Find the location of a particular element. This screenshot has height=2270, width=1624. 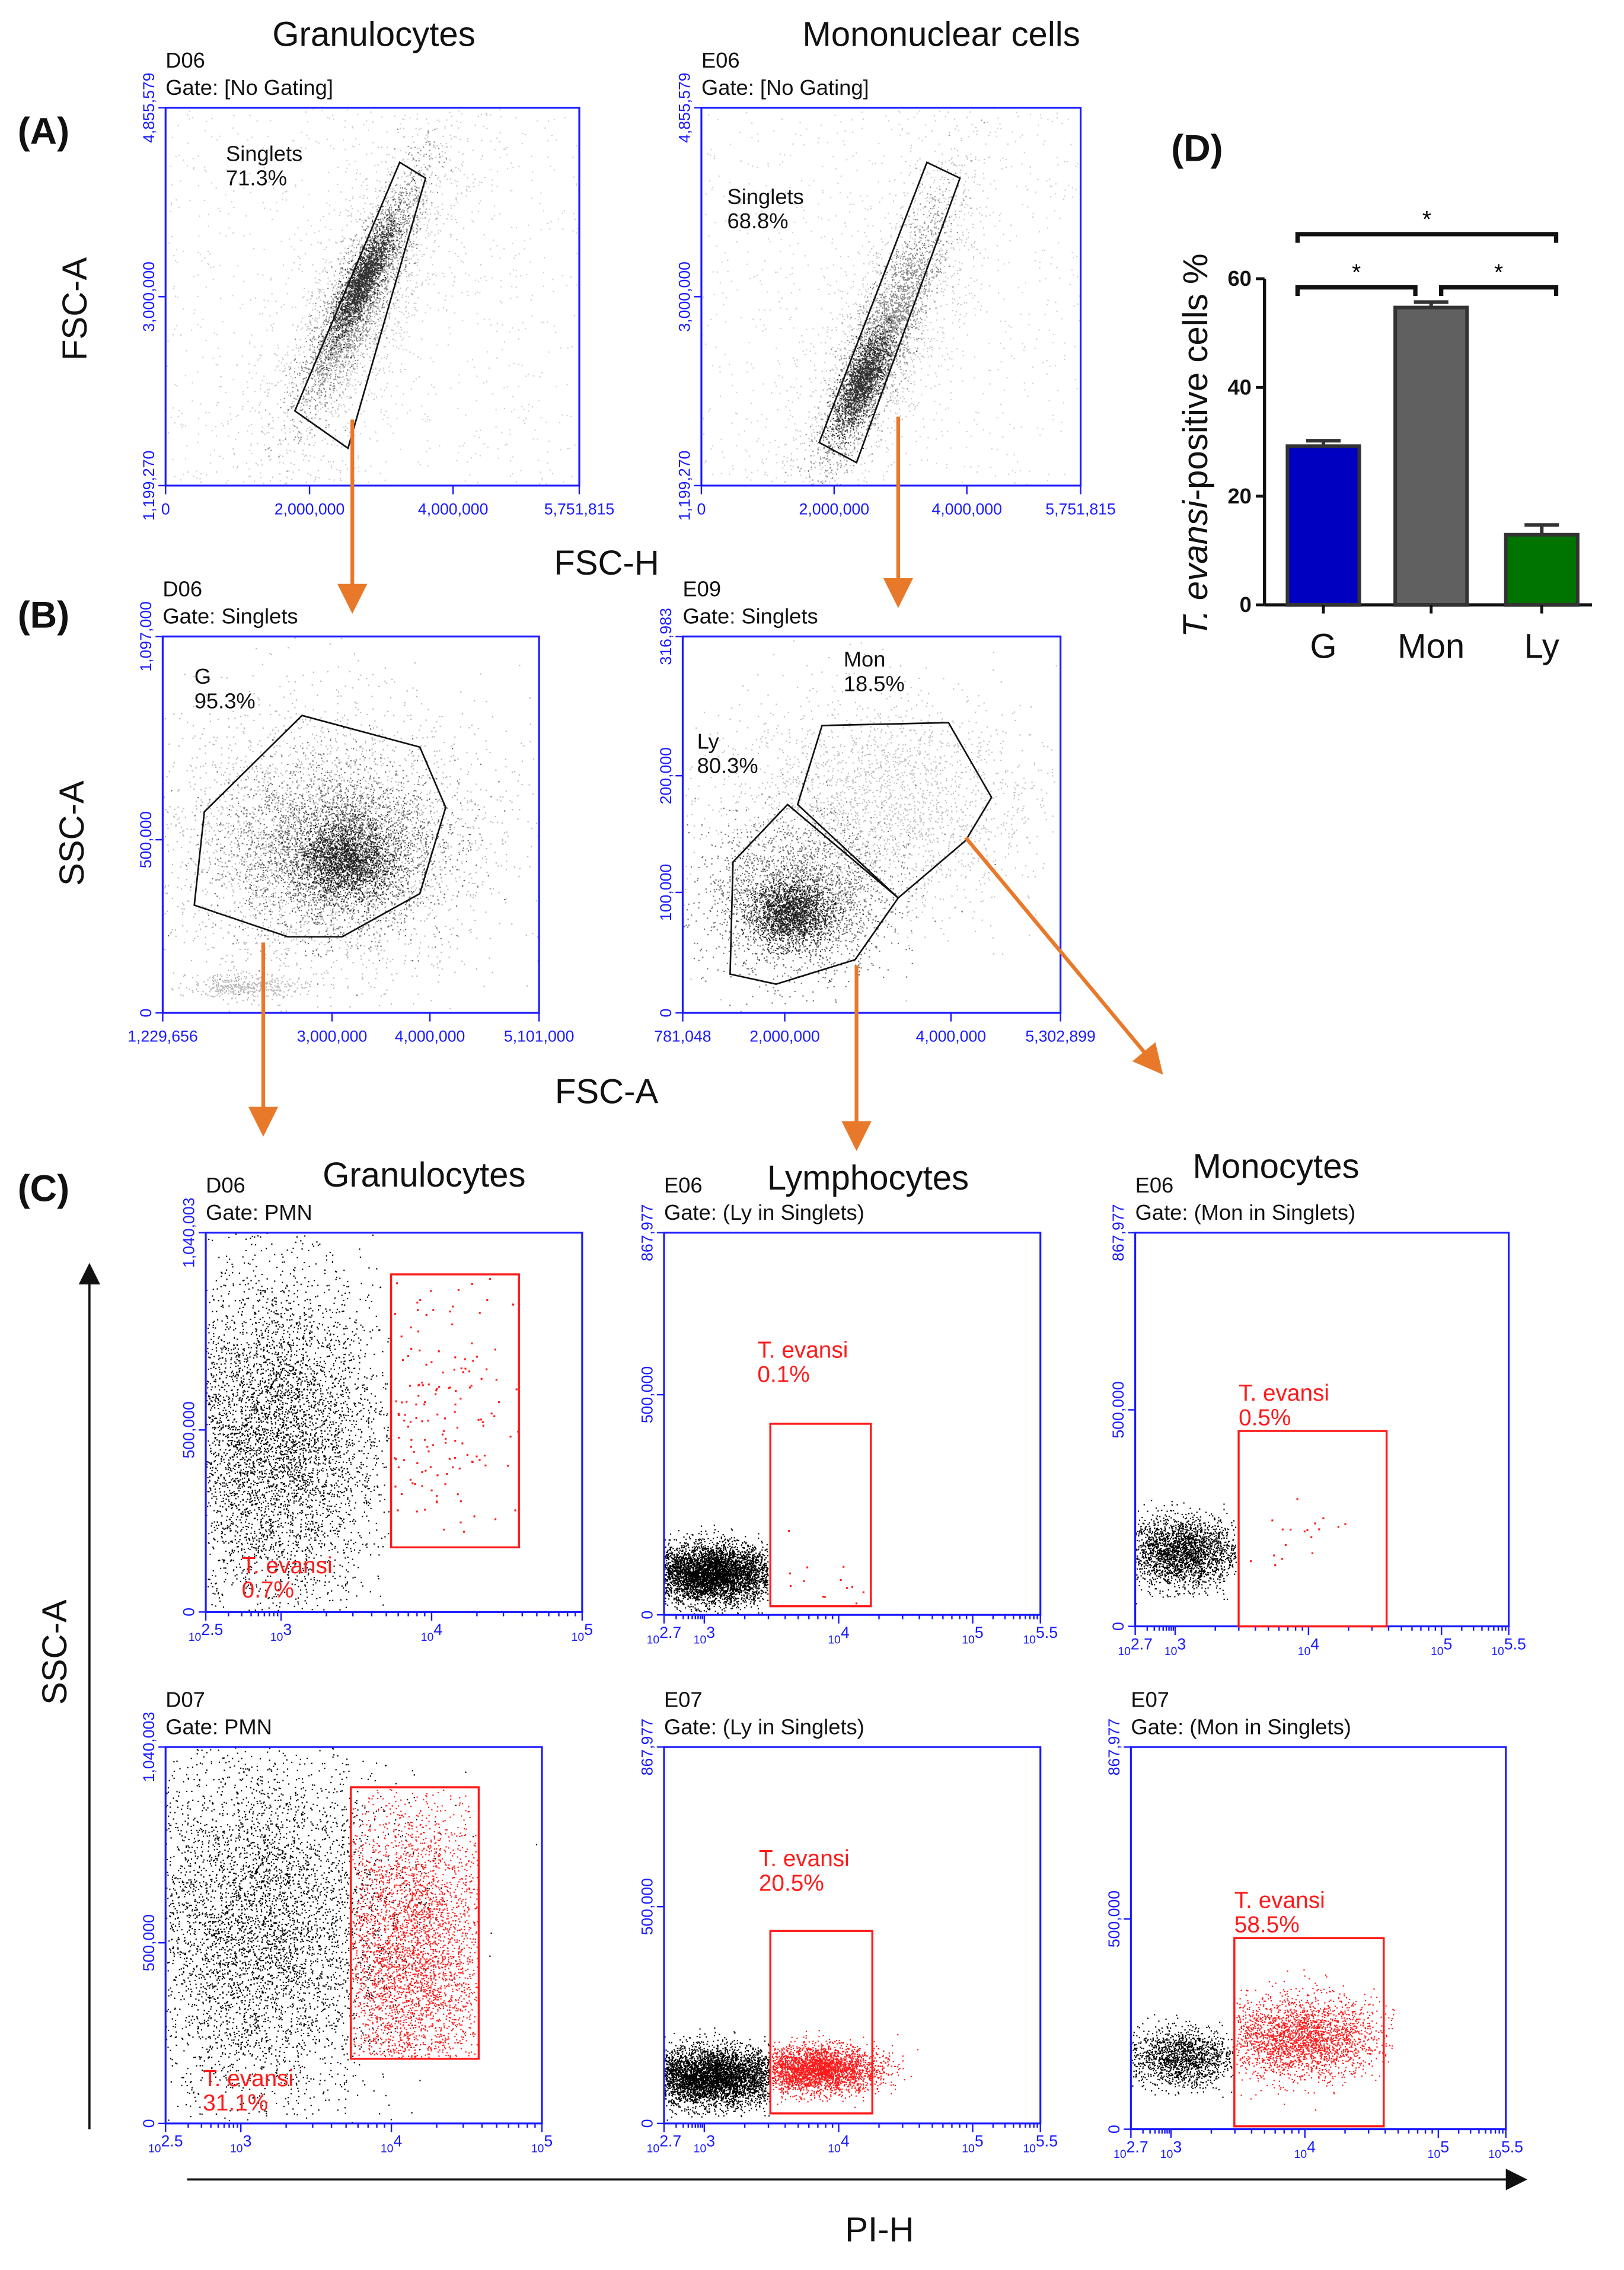

sample-id: D07 is located at coordinates (185, 1699).